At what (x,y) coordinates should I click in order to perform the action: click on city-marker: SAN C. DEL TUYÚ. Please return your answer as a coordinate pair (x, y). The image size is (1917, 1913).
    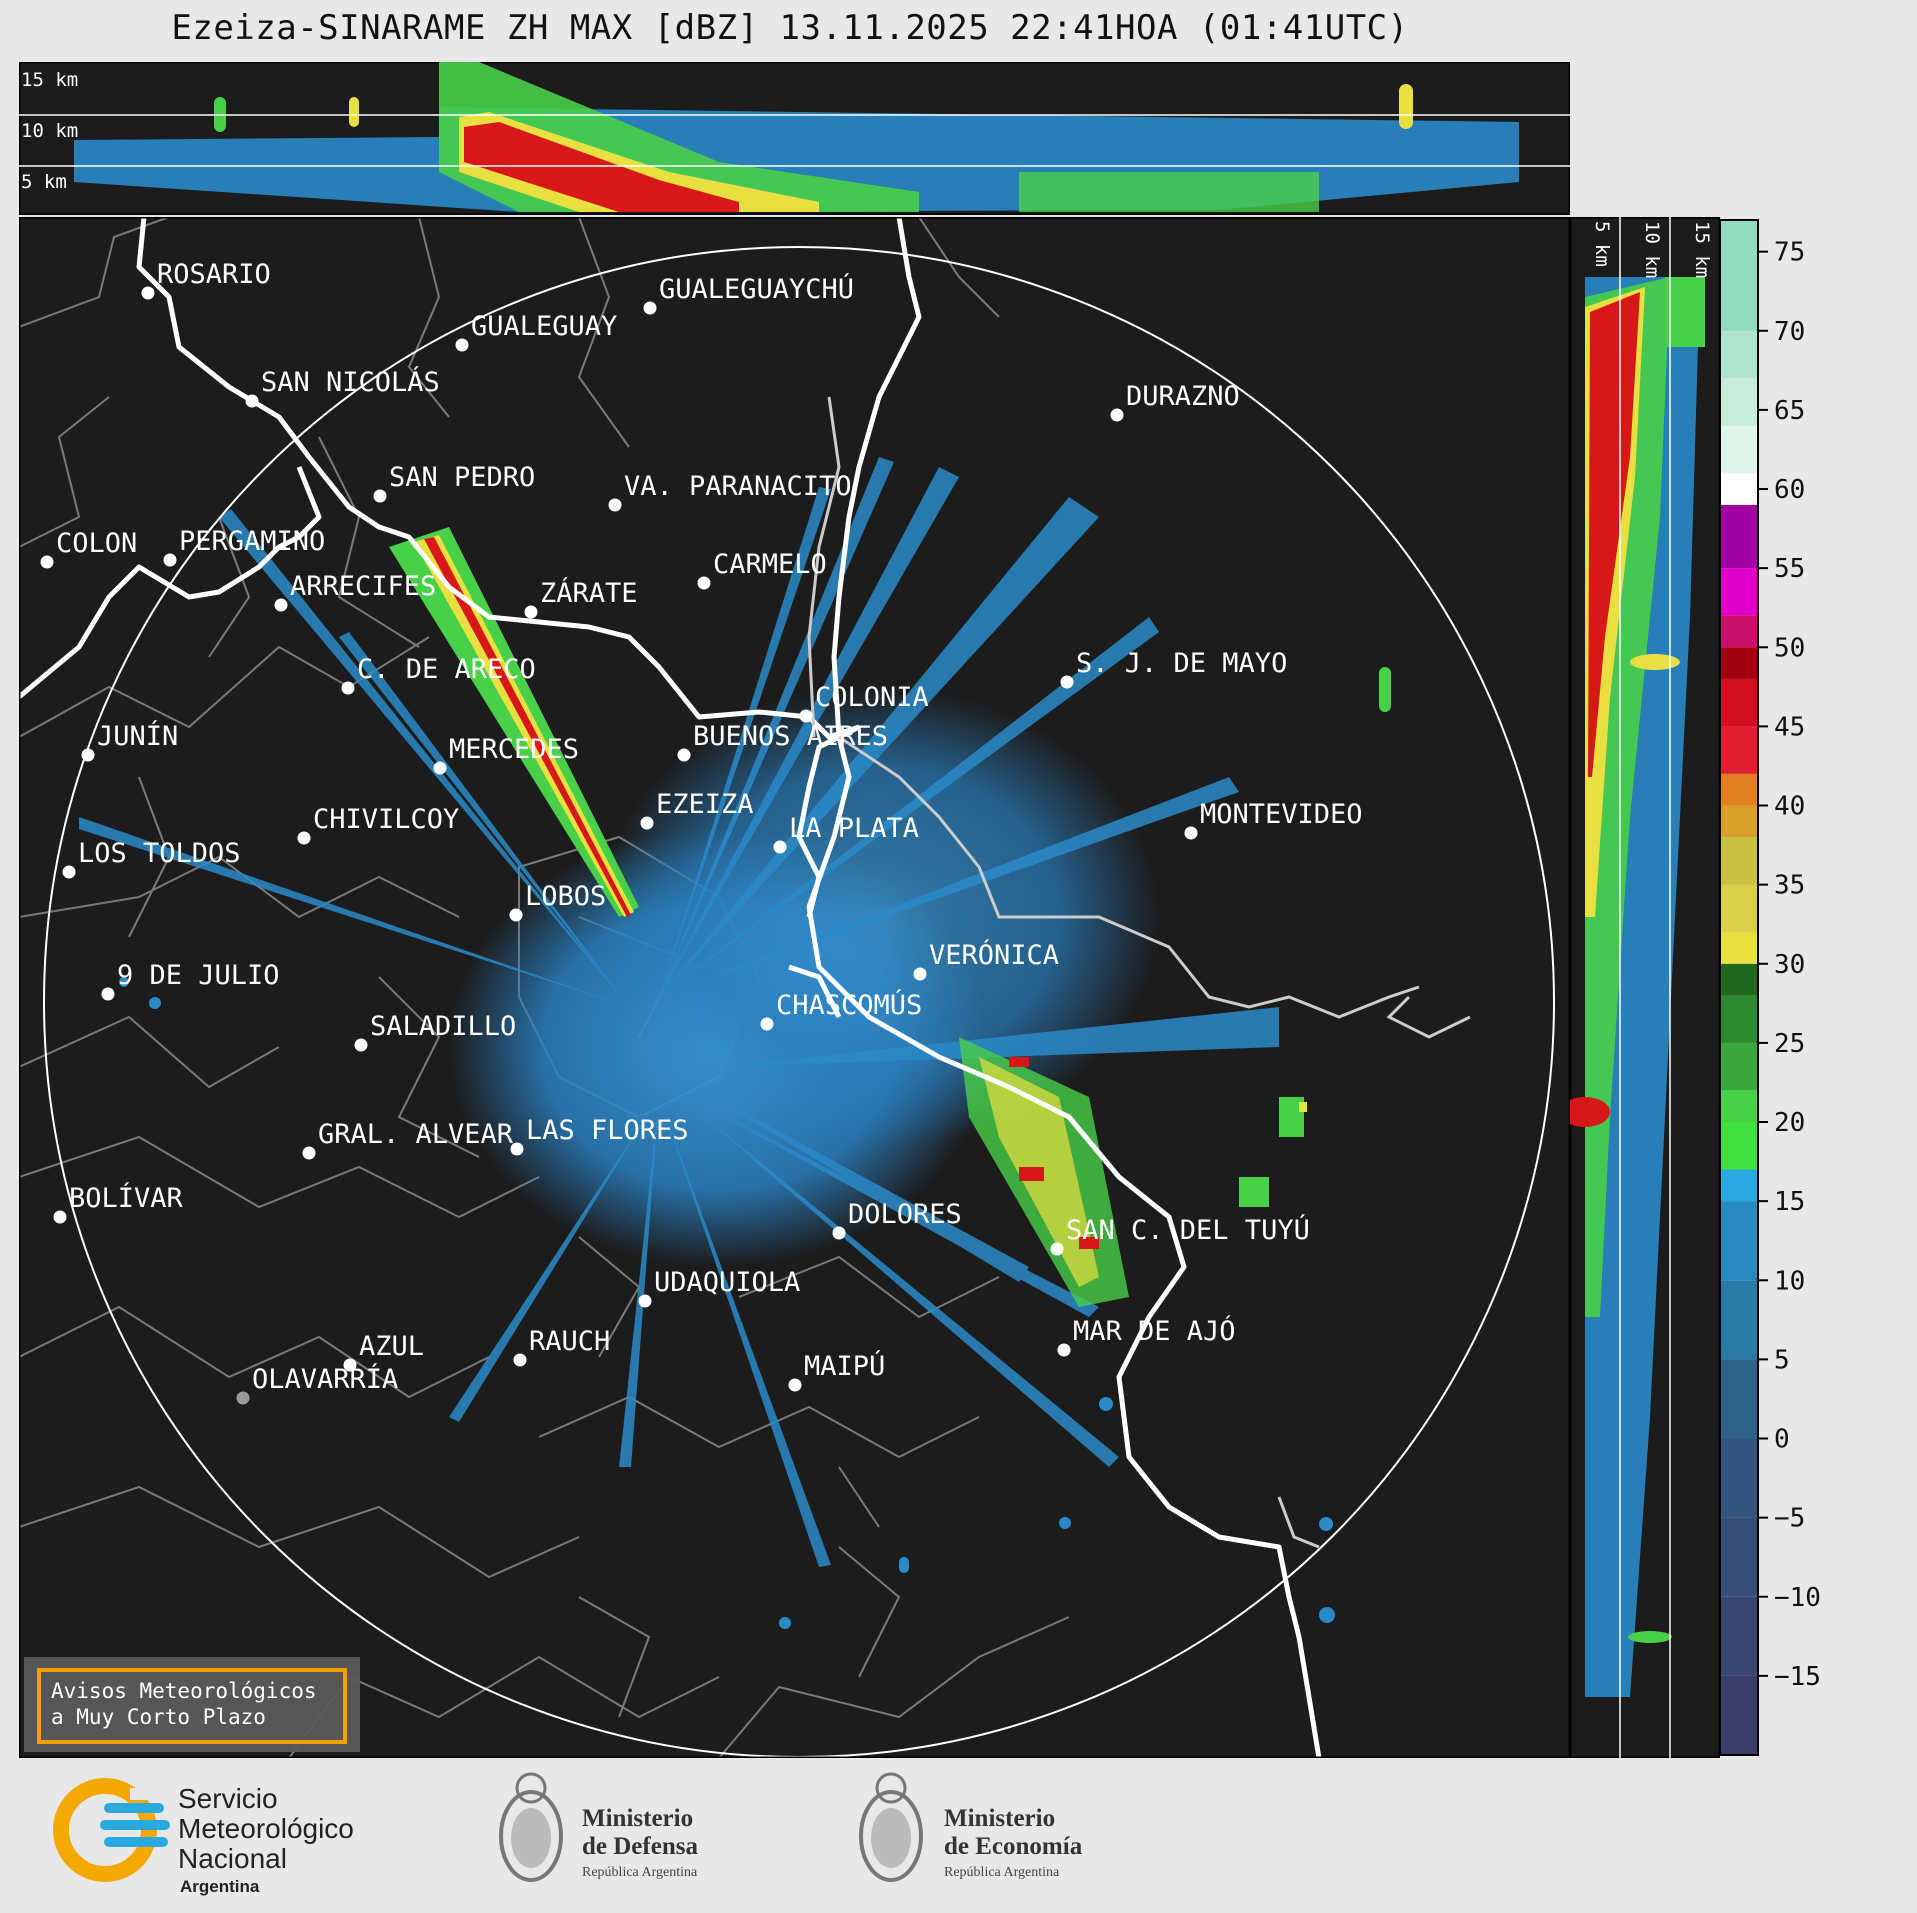
    Looking at the image, I should click on (1180, 1235).